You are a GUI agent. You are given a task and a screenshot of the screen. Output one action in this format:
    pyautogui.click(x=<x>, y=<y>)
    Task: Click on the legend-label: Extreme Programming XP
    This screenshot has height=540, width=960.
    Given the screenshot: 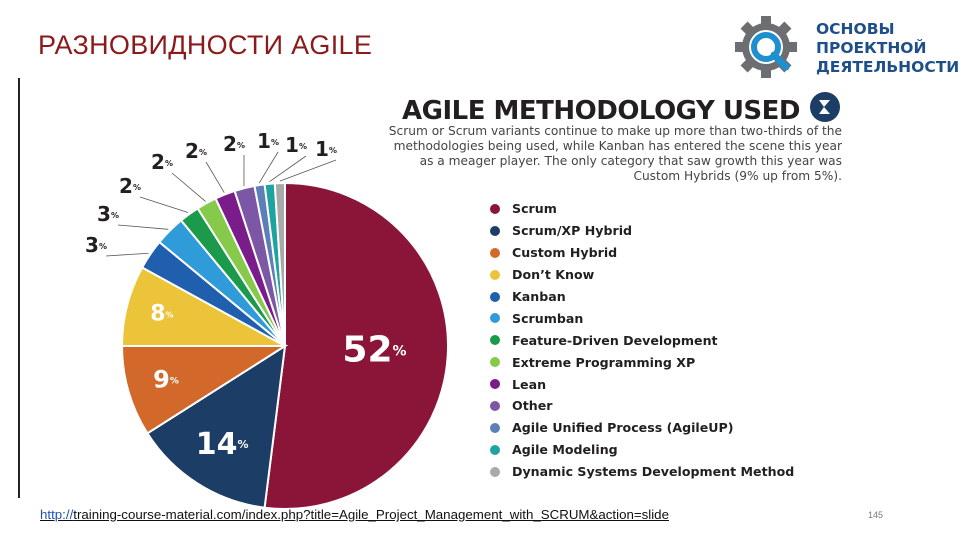 What is the action you would take?
    pyautogui.click(x=604, y=362)
    